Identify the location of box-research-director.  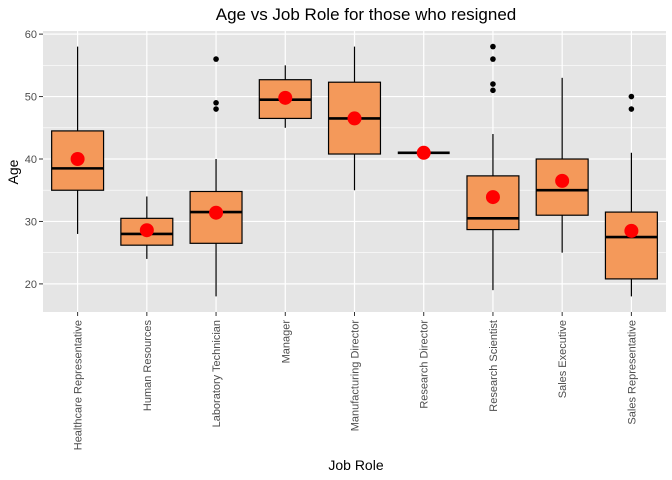
(423, 152).